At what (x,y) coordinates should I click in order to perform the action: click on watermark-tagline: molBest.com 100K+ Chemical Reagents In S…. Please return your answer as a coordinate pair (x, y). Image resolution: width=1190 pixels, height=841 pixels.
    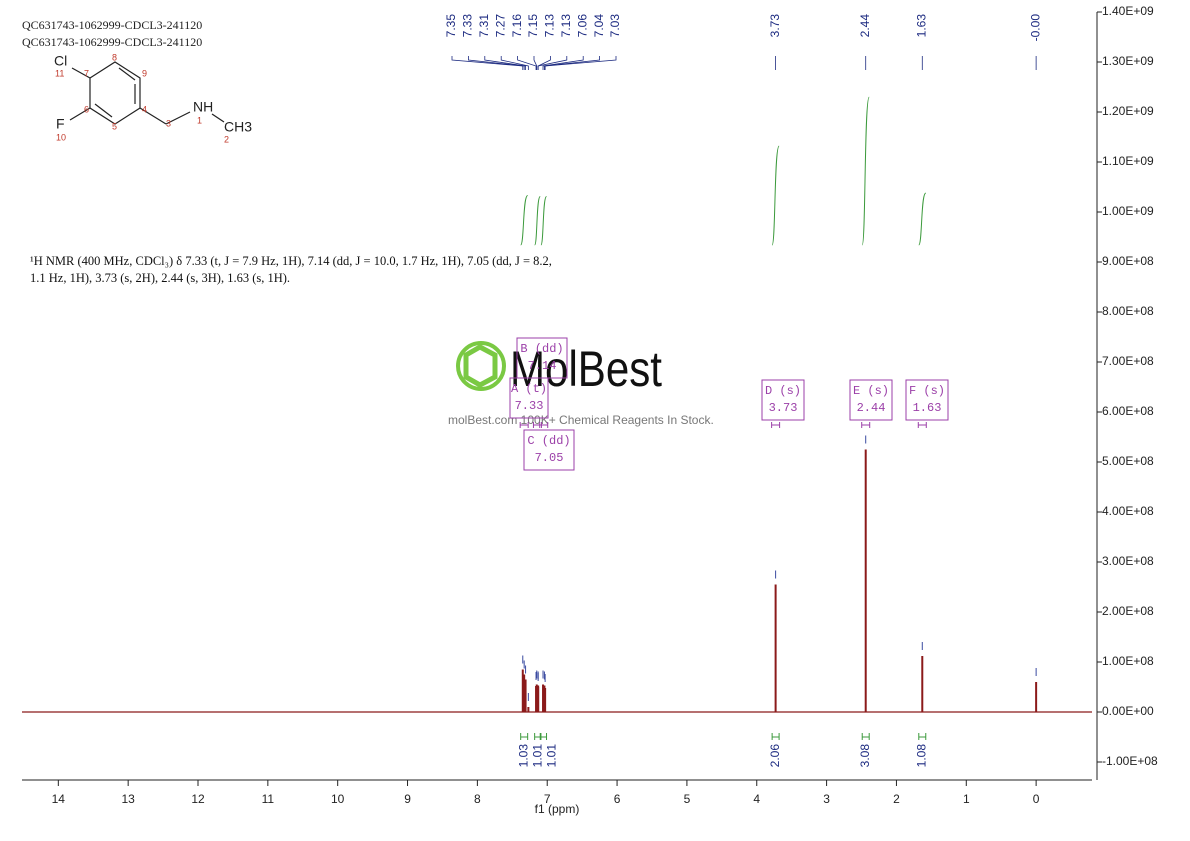
    Looking at the image, I should click on (581, 420).